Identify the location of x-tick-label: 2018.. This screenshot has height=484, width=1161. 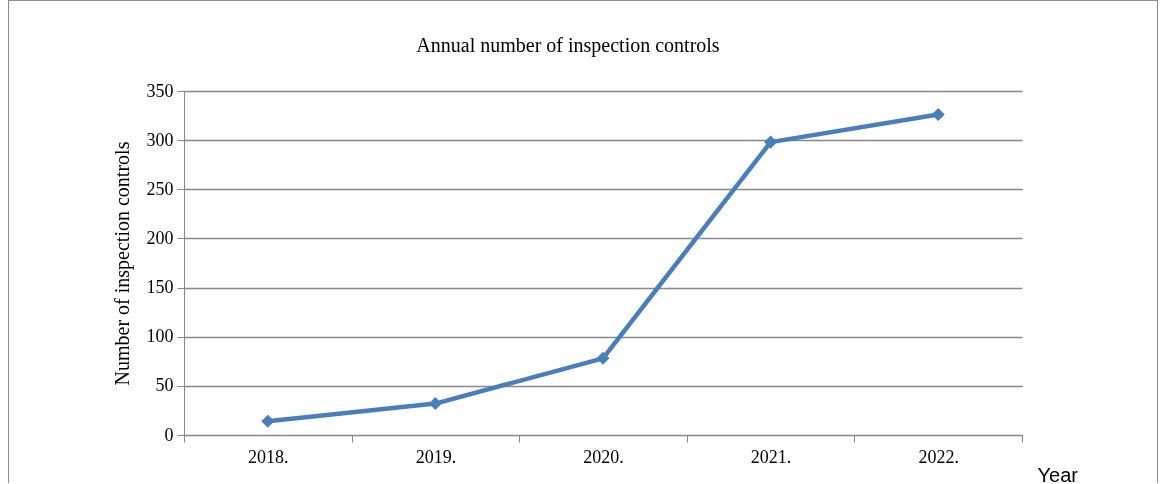
(268, 456).